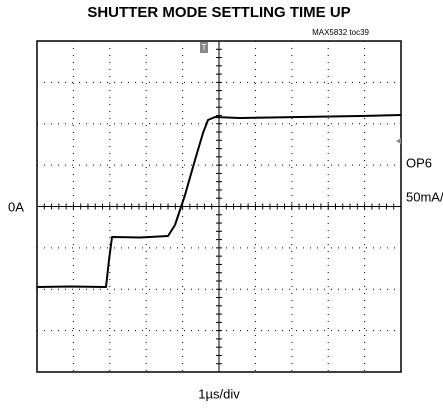  Describe the element at coordinates (219, 393) in the screenshot. I see `horizontal-scale-label: 1µs/div` at that location.